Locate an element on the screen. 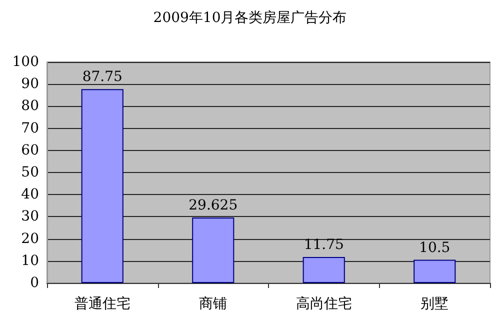 The image size is (500, 328). y-tick-label: 60 is located at coordinates (30, 150).